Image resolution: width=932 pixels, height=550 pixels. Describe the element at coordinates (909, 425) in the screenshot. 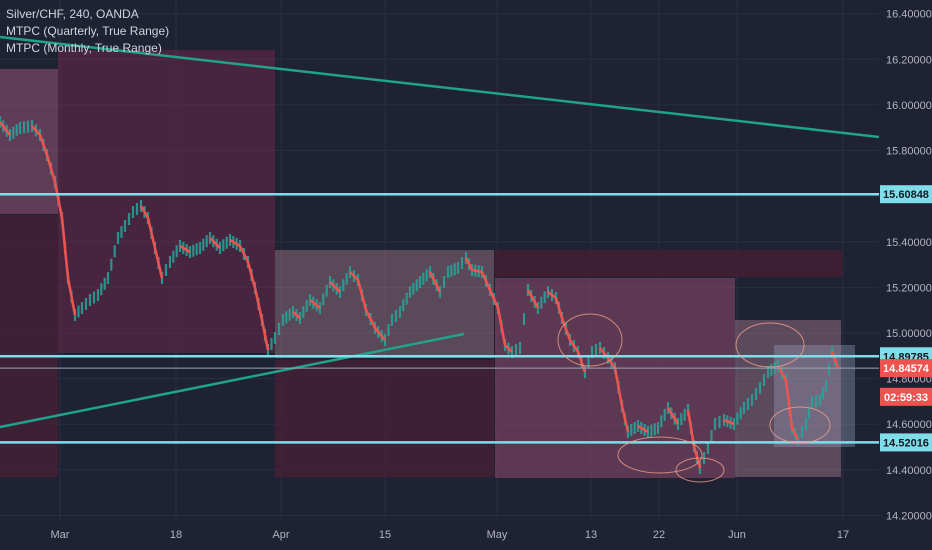

I see `y-tick-label: 14.60000` at that location.